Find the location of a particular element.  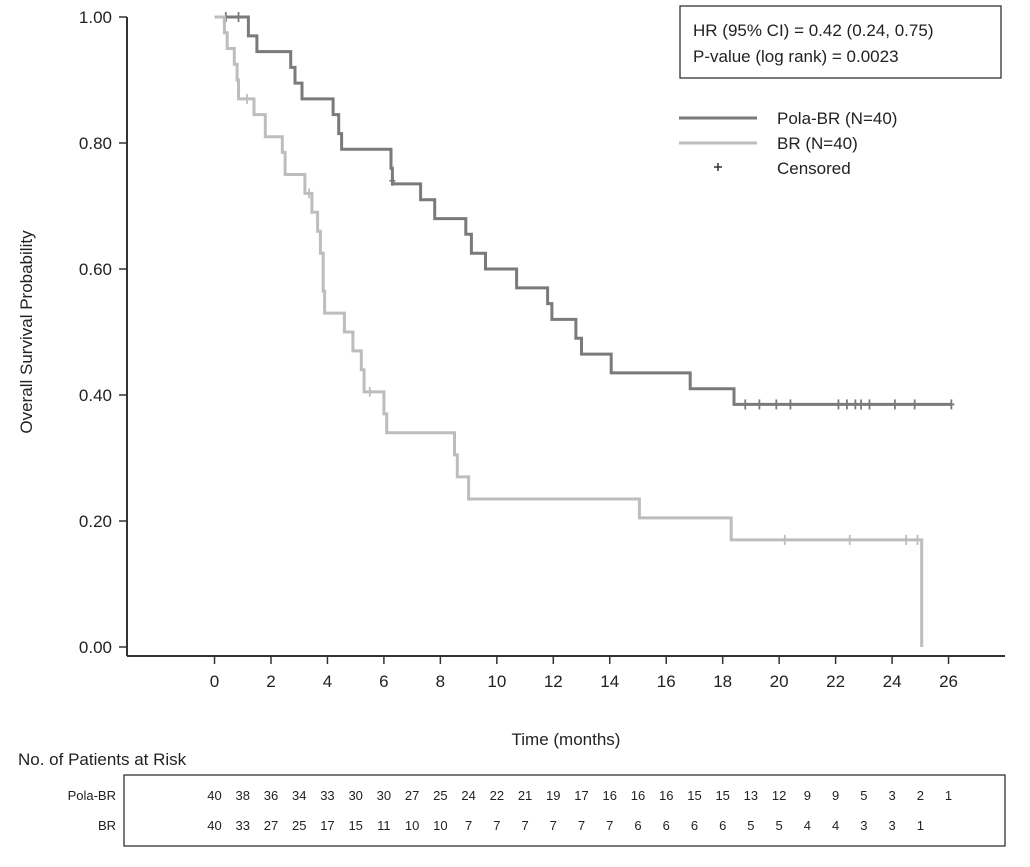

at-risk-value-pola-br-21: 9 is located at coordinates (807, 795).